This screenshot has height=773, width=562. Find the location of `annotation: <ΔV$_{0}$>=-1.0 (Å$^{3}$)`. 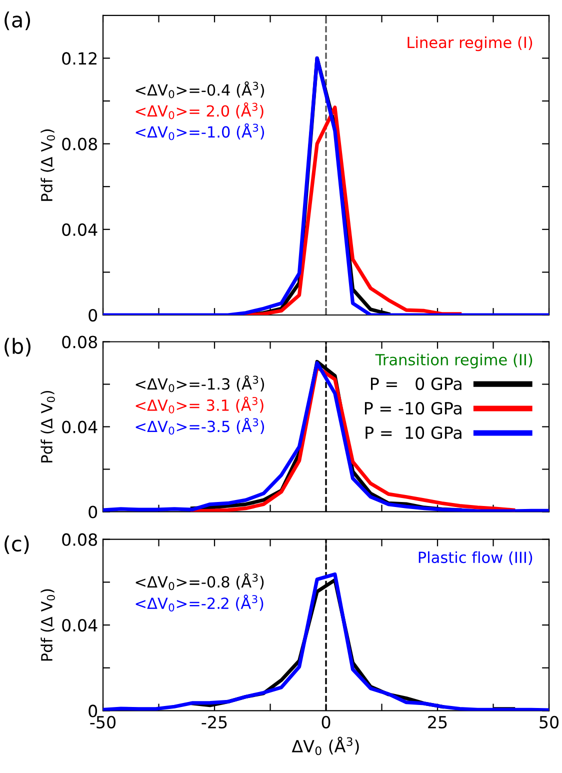

annotation: <ΔV$_{0}$>=-1.0 (Å$^{3}$) is located at coordinates (200, 131).